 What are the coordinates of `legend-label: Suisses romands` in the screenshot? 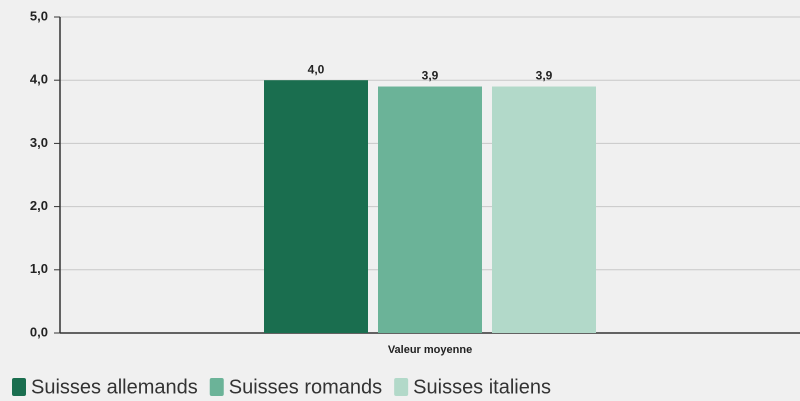 It's located at (305, 387).